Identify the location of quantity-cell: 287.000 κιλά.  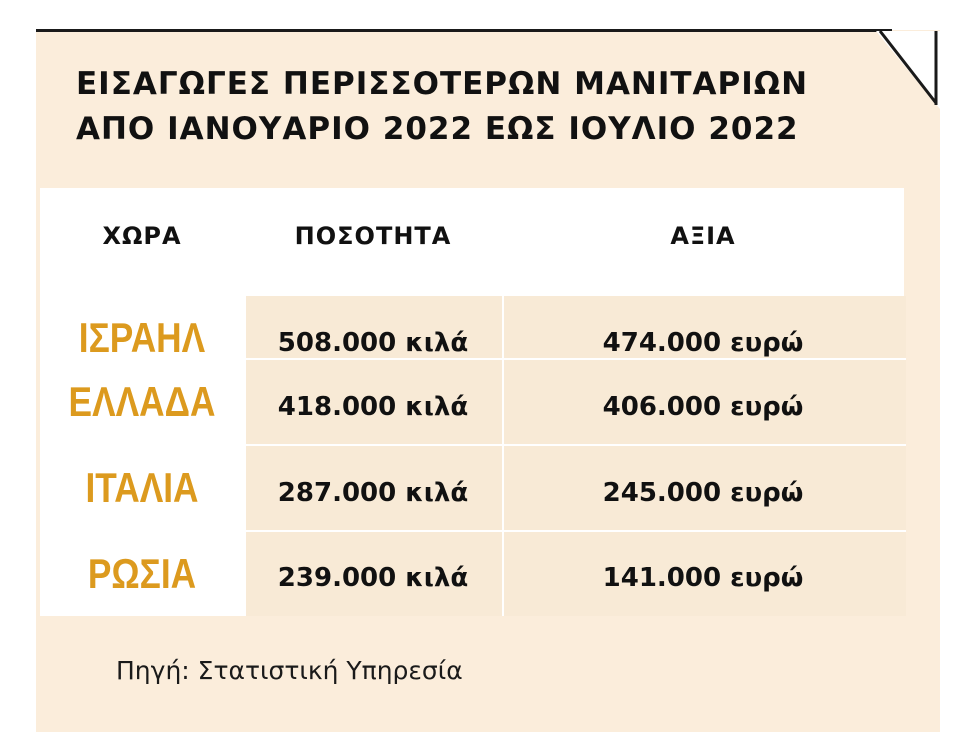
(373, 493).